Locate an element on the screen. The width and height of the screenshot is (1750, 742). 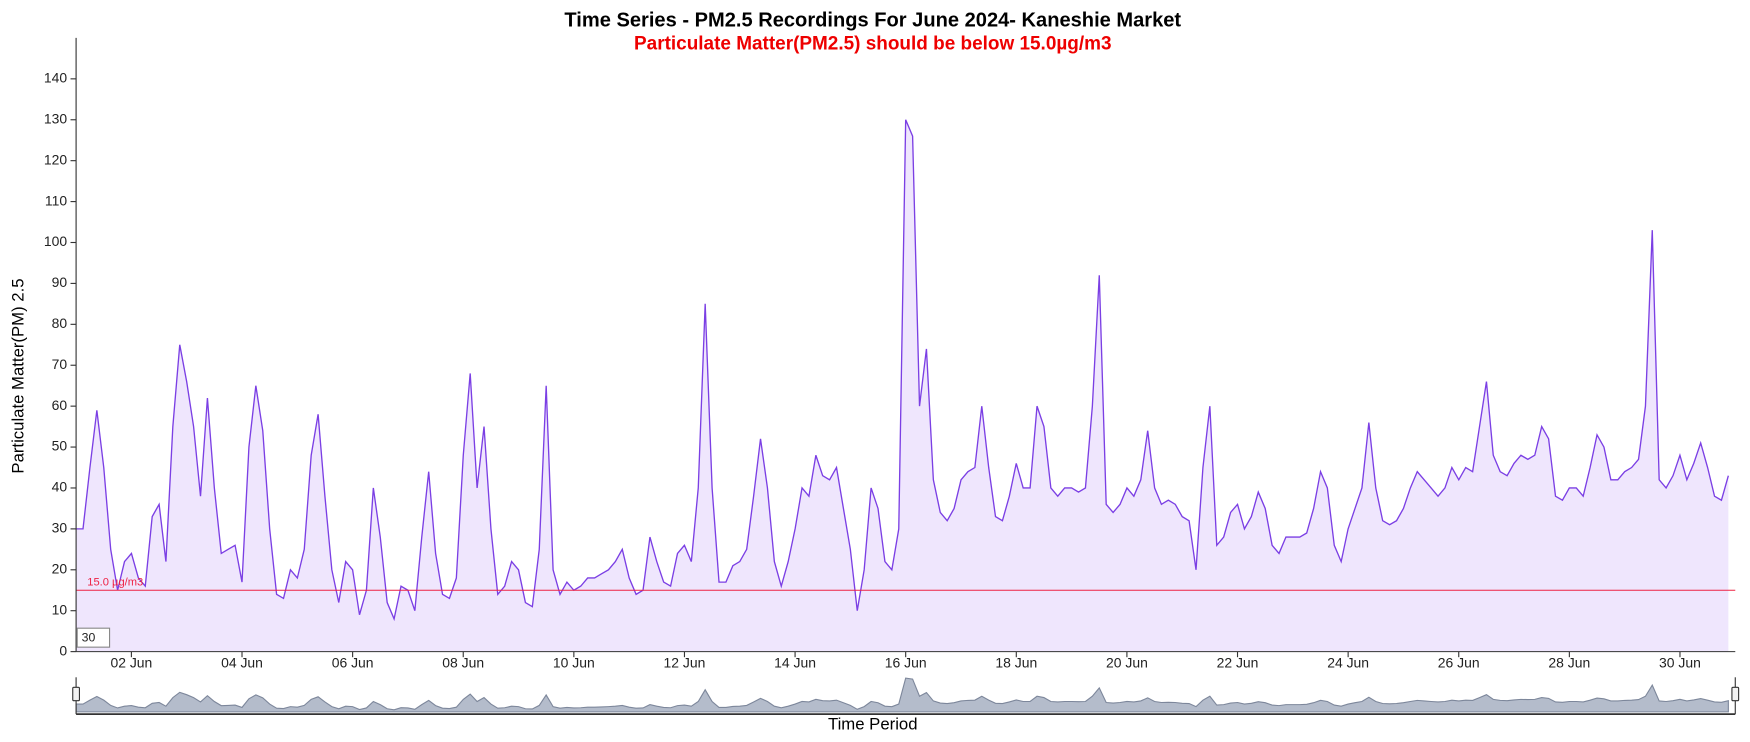
range-input is located at coordinates (93, 637).